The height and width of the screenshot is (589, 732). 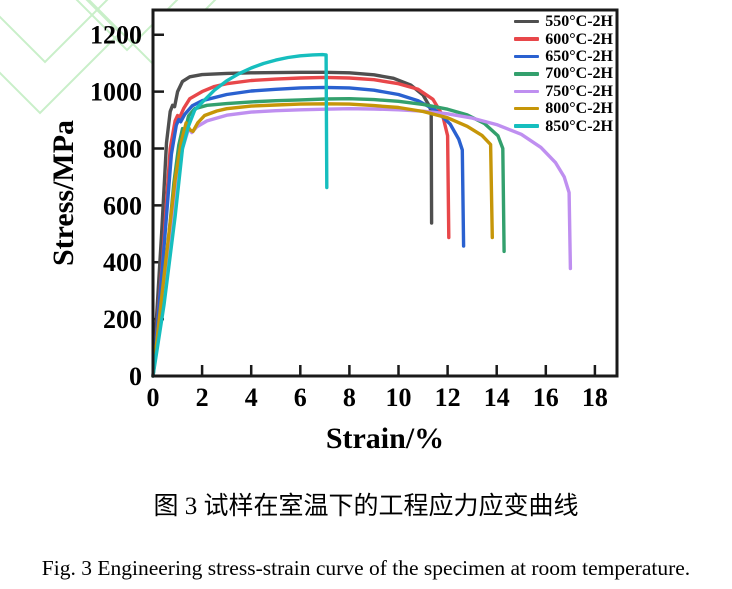 I want to click on y-axis-title: Stress/MPa, so click(x=63, y=193).